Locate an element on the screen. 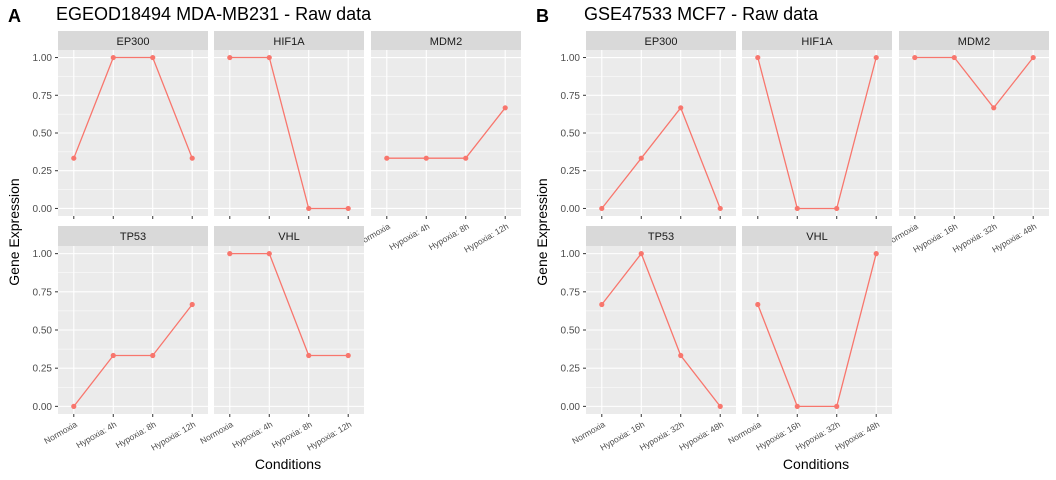 This screenshot has width=1056, height=480. chart-title: GSE47533 MCF7 - Raw data is located at coordinates (701, 14).